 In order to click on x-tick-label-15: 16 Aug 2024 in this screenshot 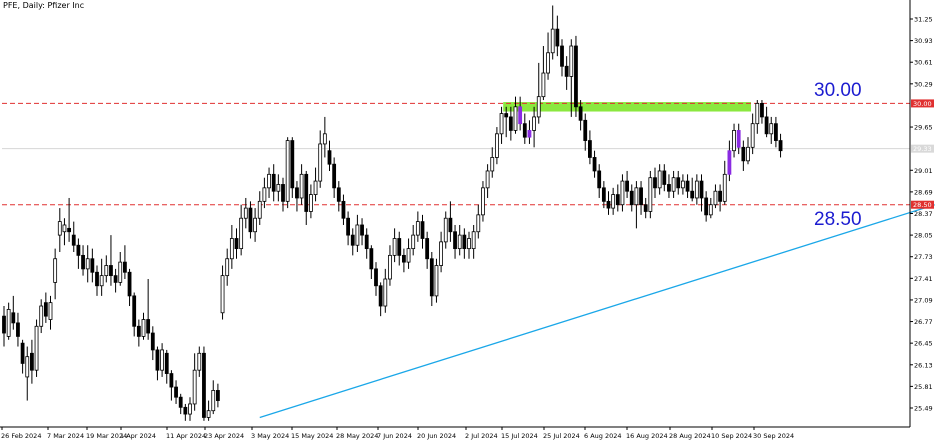, I will do `click(647, 436)`.